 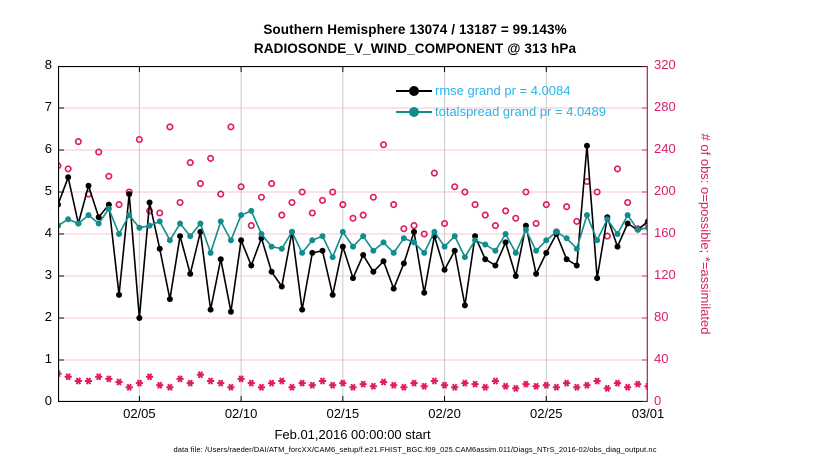 I want to click on x-tick-label: 02/20, so click(x=444, y=413).